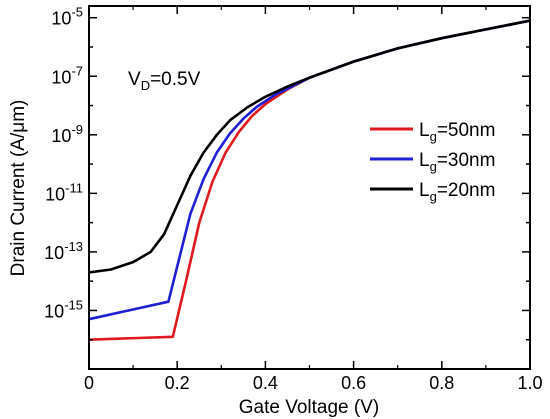  Describe the element at coordinates (67, 134) in the screenshot. I see `y-tick-label: 10⁻⁹` at that location.